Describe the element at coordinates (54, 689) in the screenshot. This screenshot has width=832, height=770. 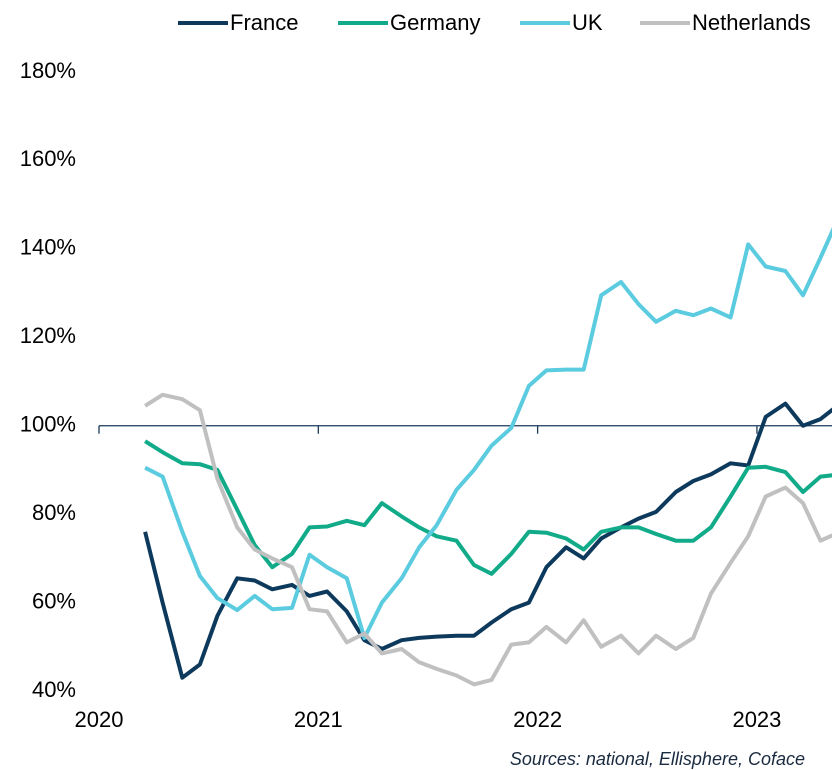
I see `y-tick-label: 40%` at that location.